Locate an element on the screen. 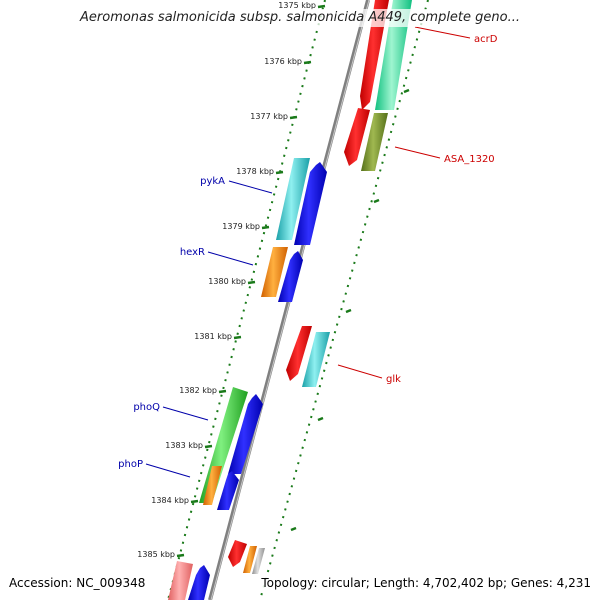  label-ASA_1320: ASA_1320 is located at coordinates (469, 159).